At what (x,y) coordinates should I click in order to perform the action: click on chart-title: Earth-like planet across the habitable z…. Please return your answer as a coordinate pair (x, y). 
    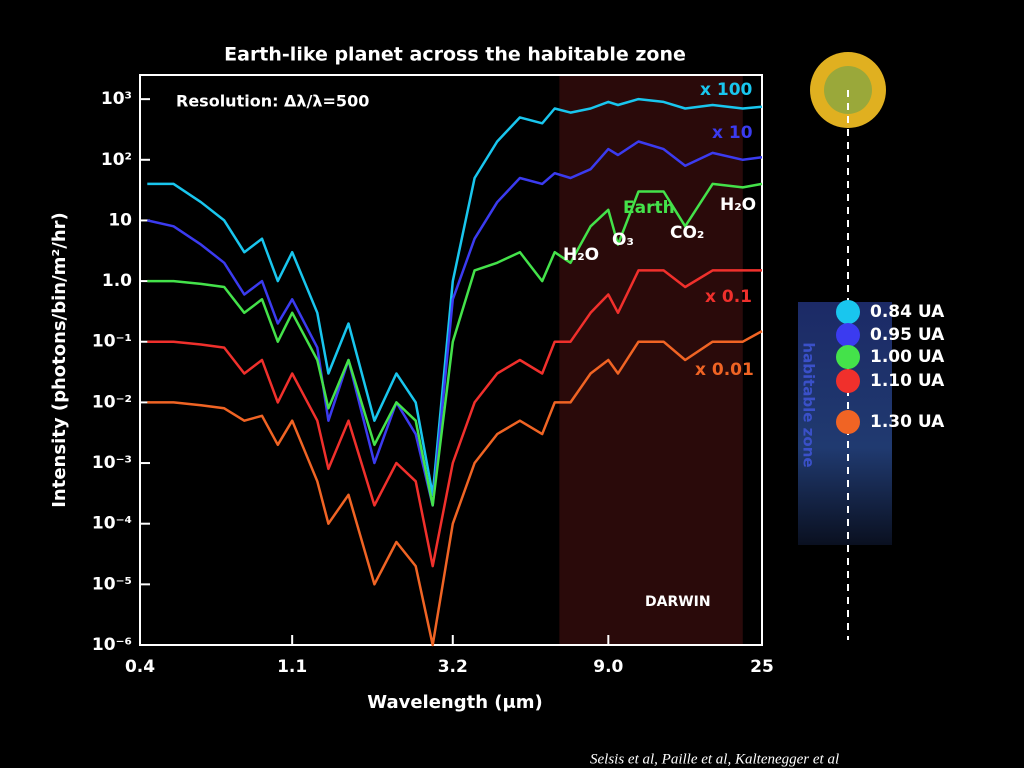
    Looking at the image, I should click on (455, 55).